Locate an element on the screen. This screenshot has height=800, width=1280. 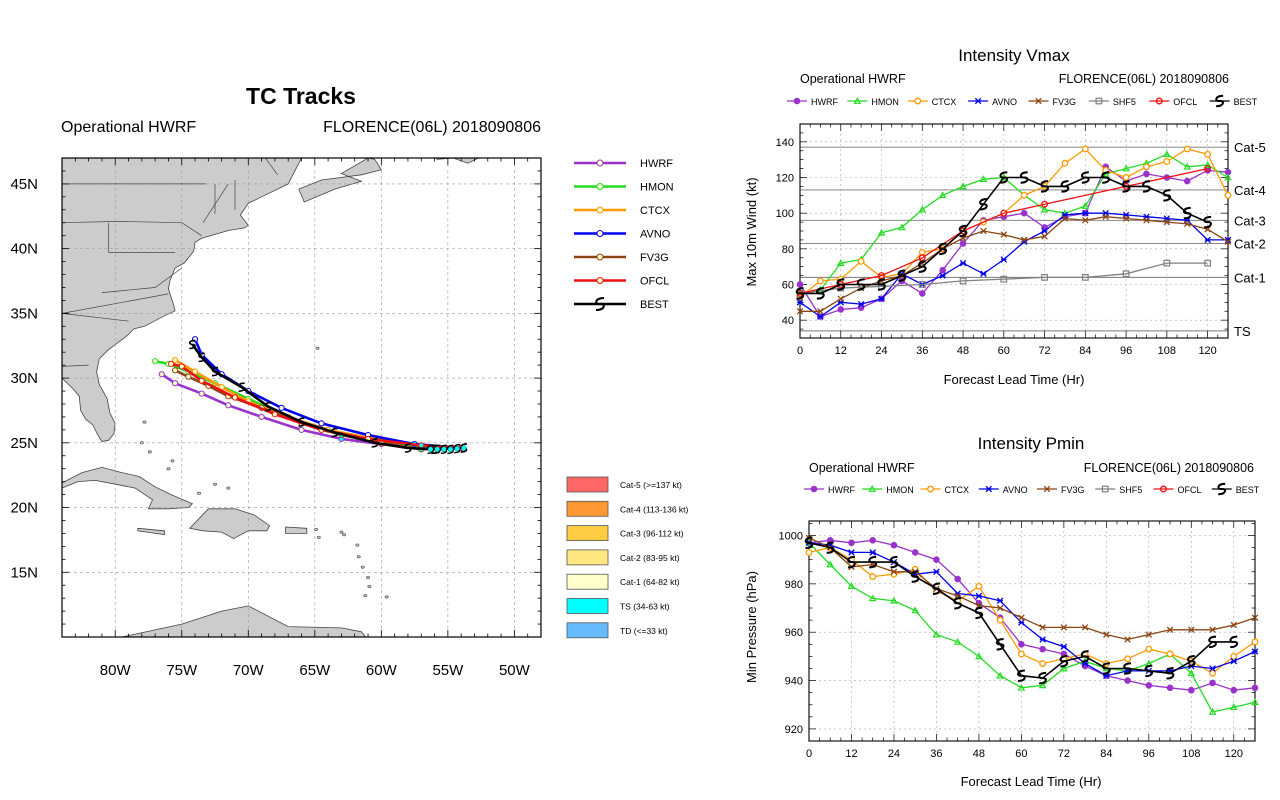
pmin-left-label: Operational HWRF is located at coordinates (862, 468).